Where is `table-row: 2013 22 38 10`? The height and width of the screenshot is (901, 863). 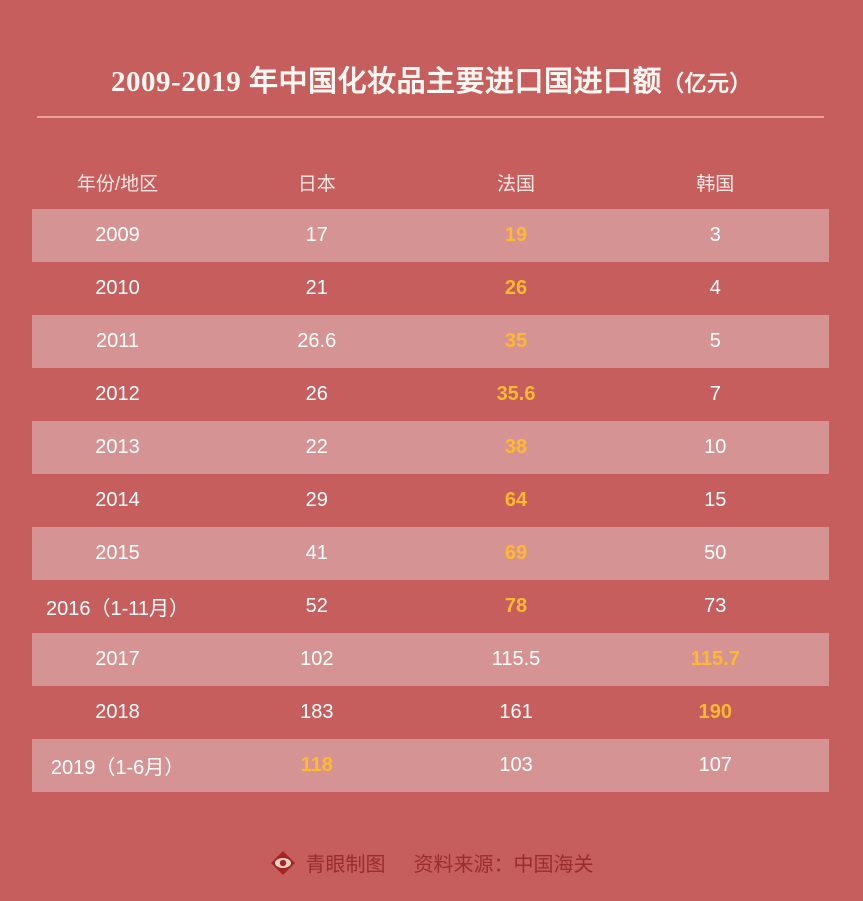
table-row: 2013 22 38 10 is located at coordinates (430, 447).